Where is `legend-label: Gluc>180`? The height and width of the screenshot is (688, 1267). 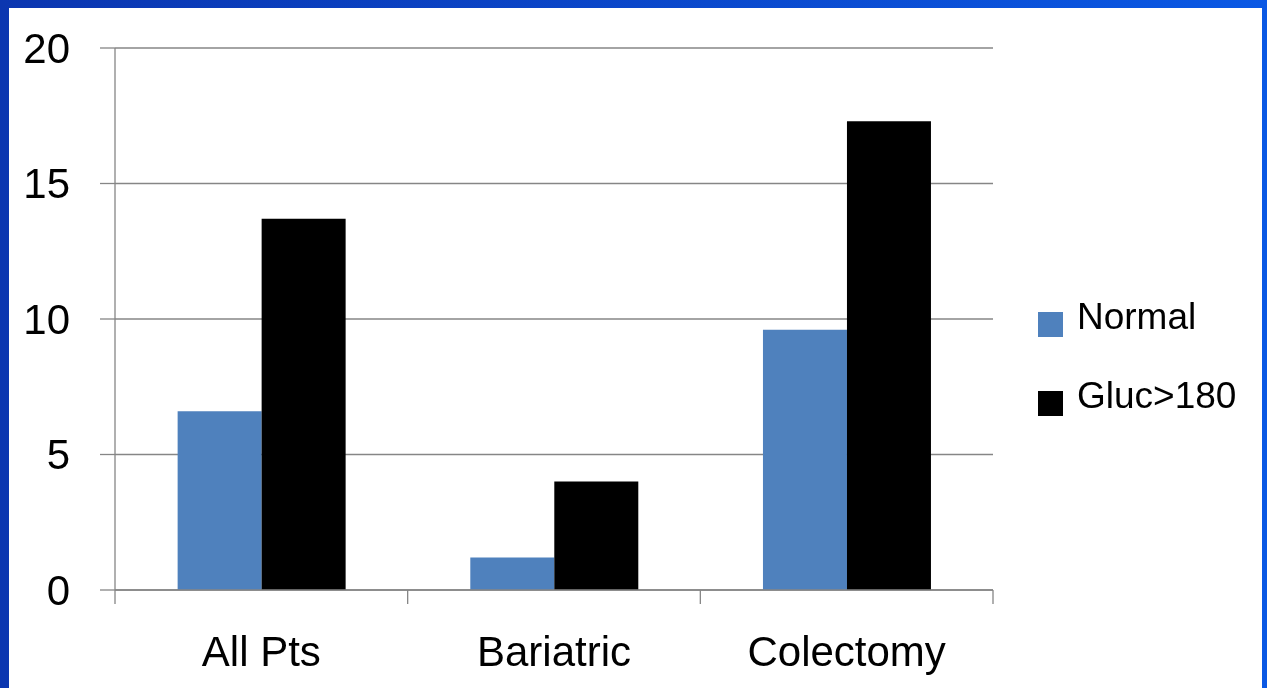 legend-label: Gluc>180 is located at coordinates (1156, 395).